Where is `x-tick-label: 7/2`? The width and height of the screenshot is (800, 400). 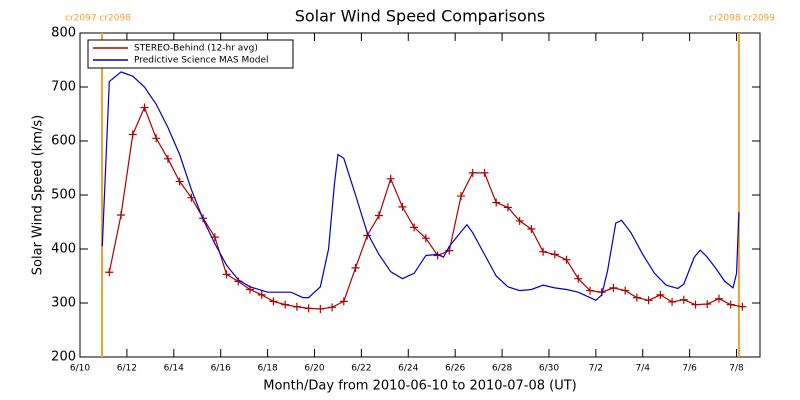 x-tick-label: 7/2 is located at coordinates (596, 369).